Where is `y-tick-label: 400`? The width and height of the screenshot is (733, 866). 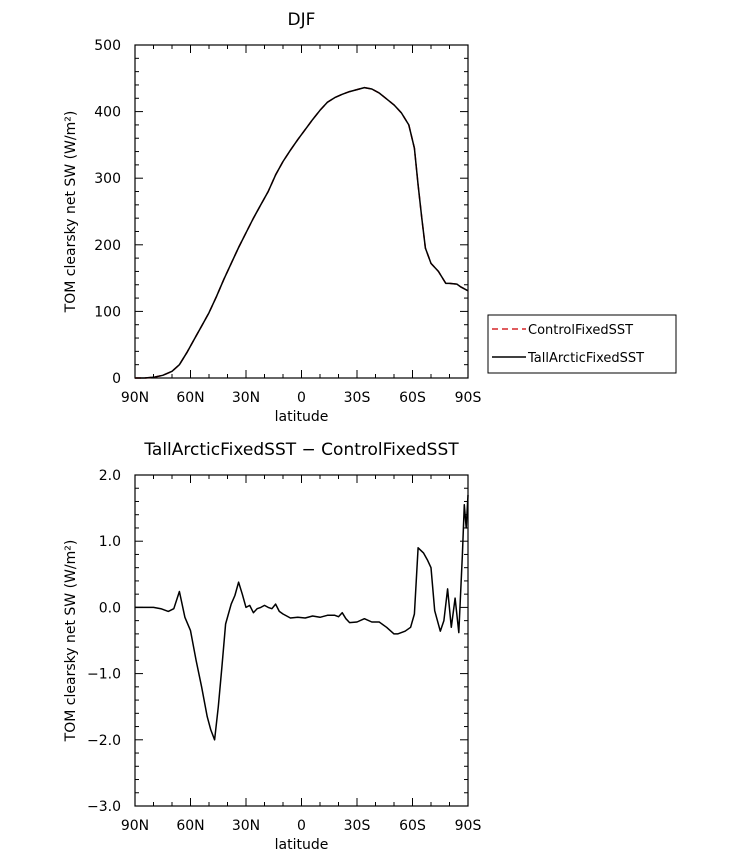
y-tick-label: 400 is located at coordinates (107, 113).